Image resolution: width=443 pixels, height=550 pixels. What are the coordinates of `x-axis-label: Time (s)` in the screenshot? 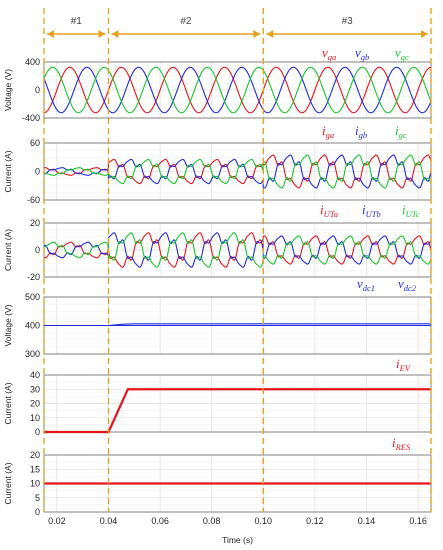 It's located at (237, 540).